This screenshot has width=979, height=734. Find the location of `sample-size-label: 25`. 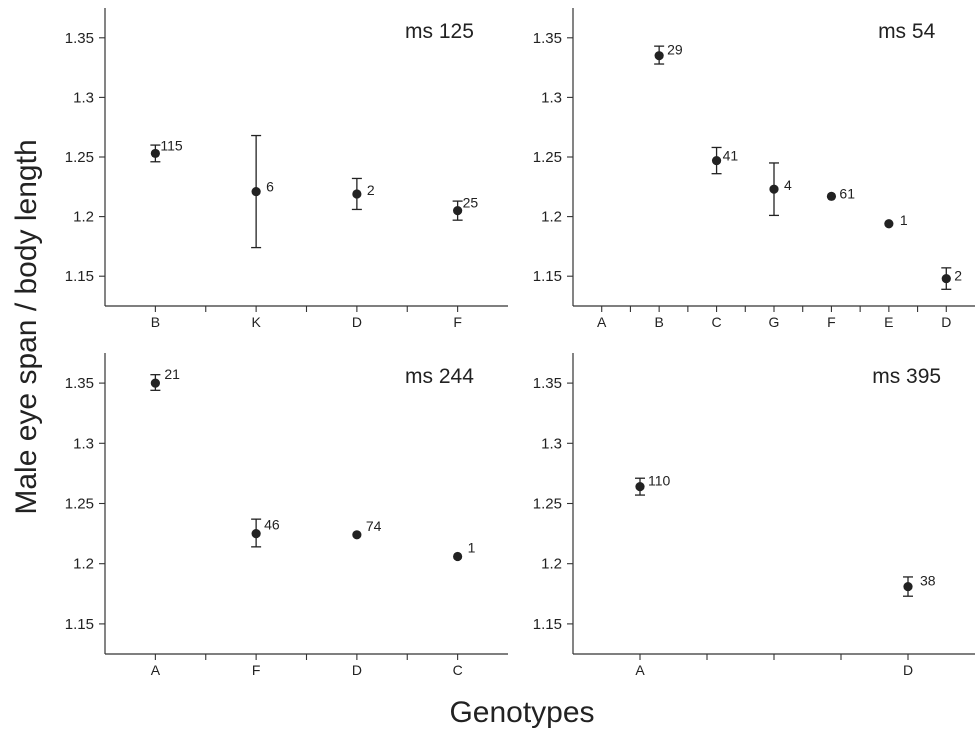

sample-size-label: 25 is located at coordinates (471, 203).